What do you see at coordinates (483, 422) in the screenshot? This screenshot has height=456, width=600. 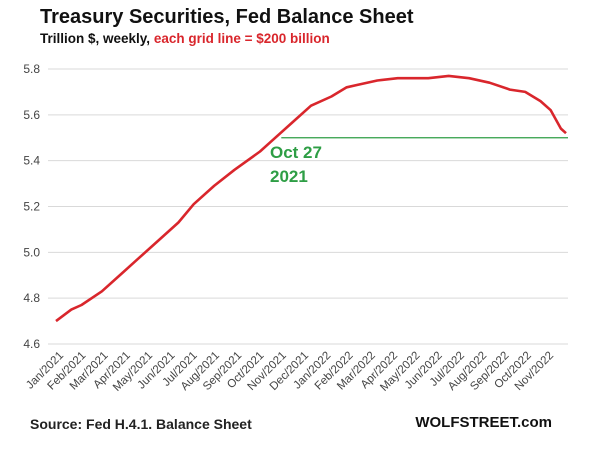 I see `brand-logo-text: WOLFSTREET.com` at bounding box center [483, 422].